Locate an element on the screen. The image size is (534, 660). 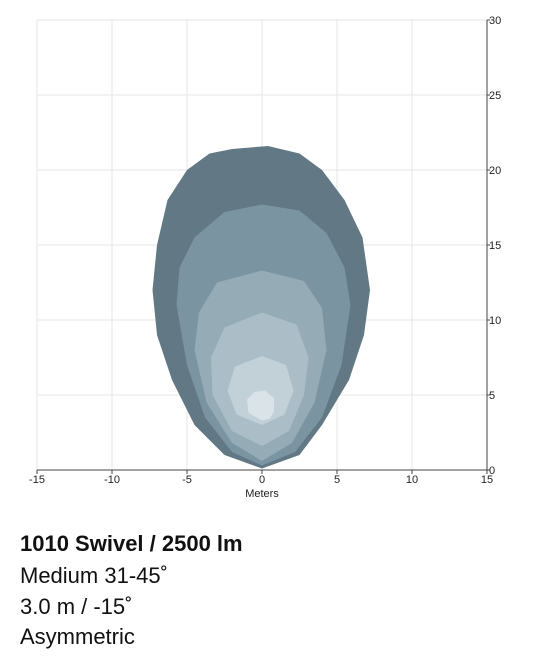
title: 1010 Swivel / 2500 lm is located at coordinates (131, 543).